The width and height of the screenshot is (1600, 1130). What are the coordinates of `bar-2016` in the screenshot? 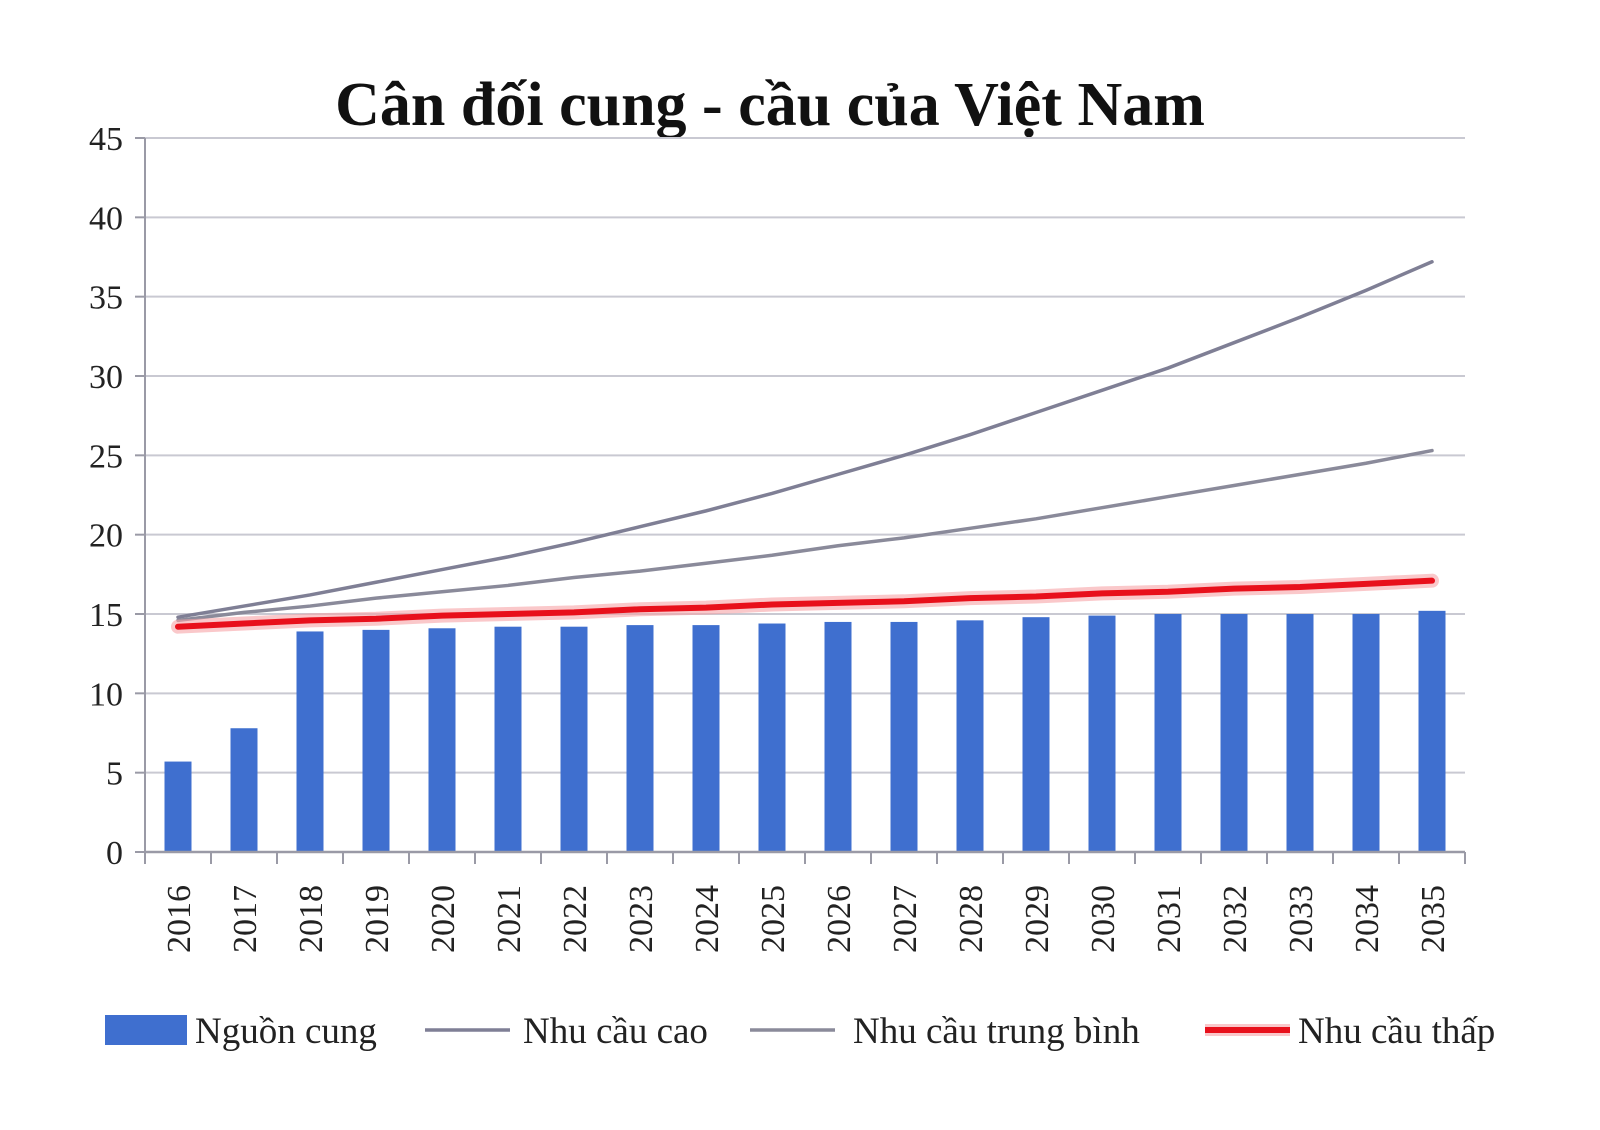 It's located at (178, 806).